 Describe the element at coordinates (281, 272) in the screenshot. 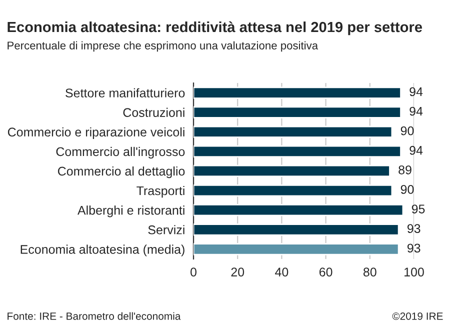

I see `x-tick-label: 40` at that location.